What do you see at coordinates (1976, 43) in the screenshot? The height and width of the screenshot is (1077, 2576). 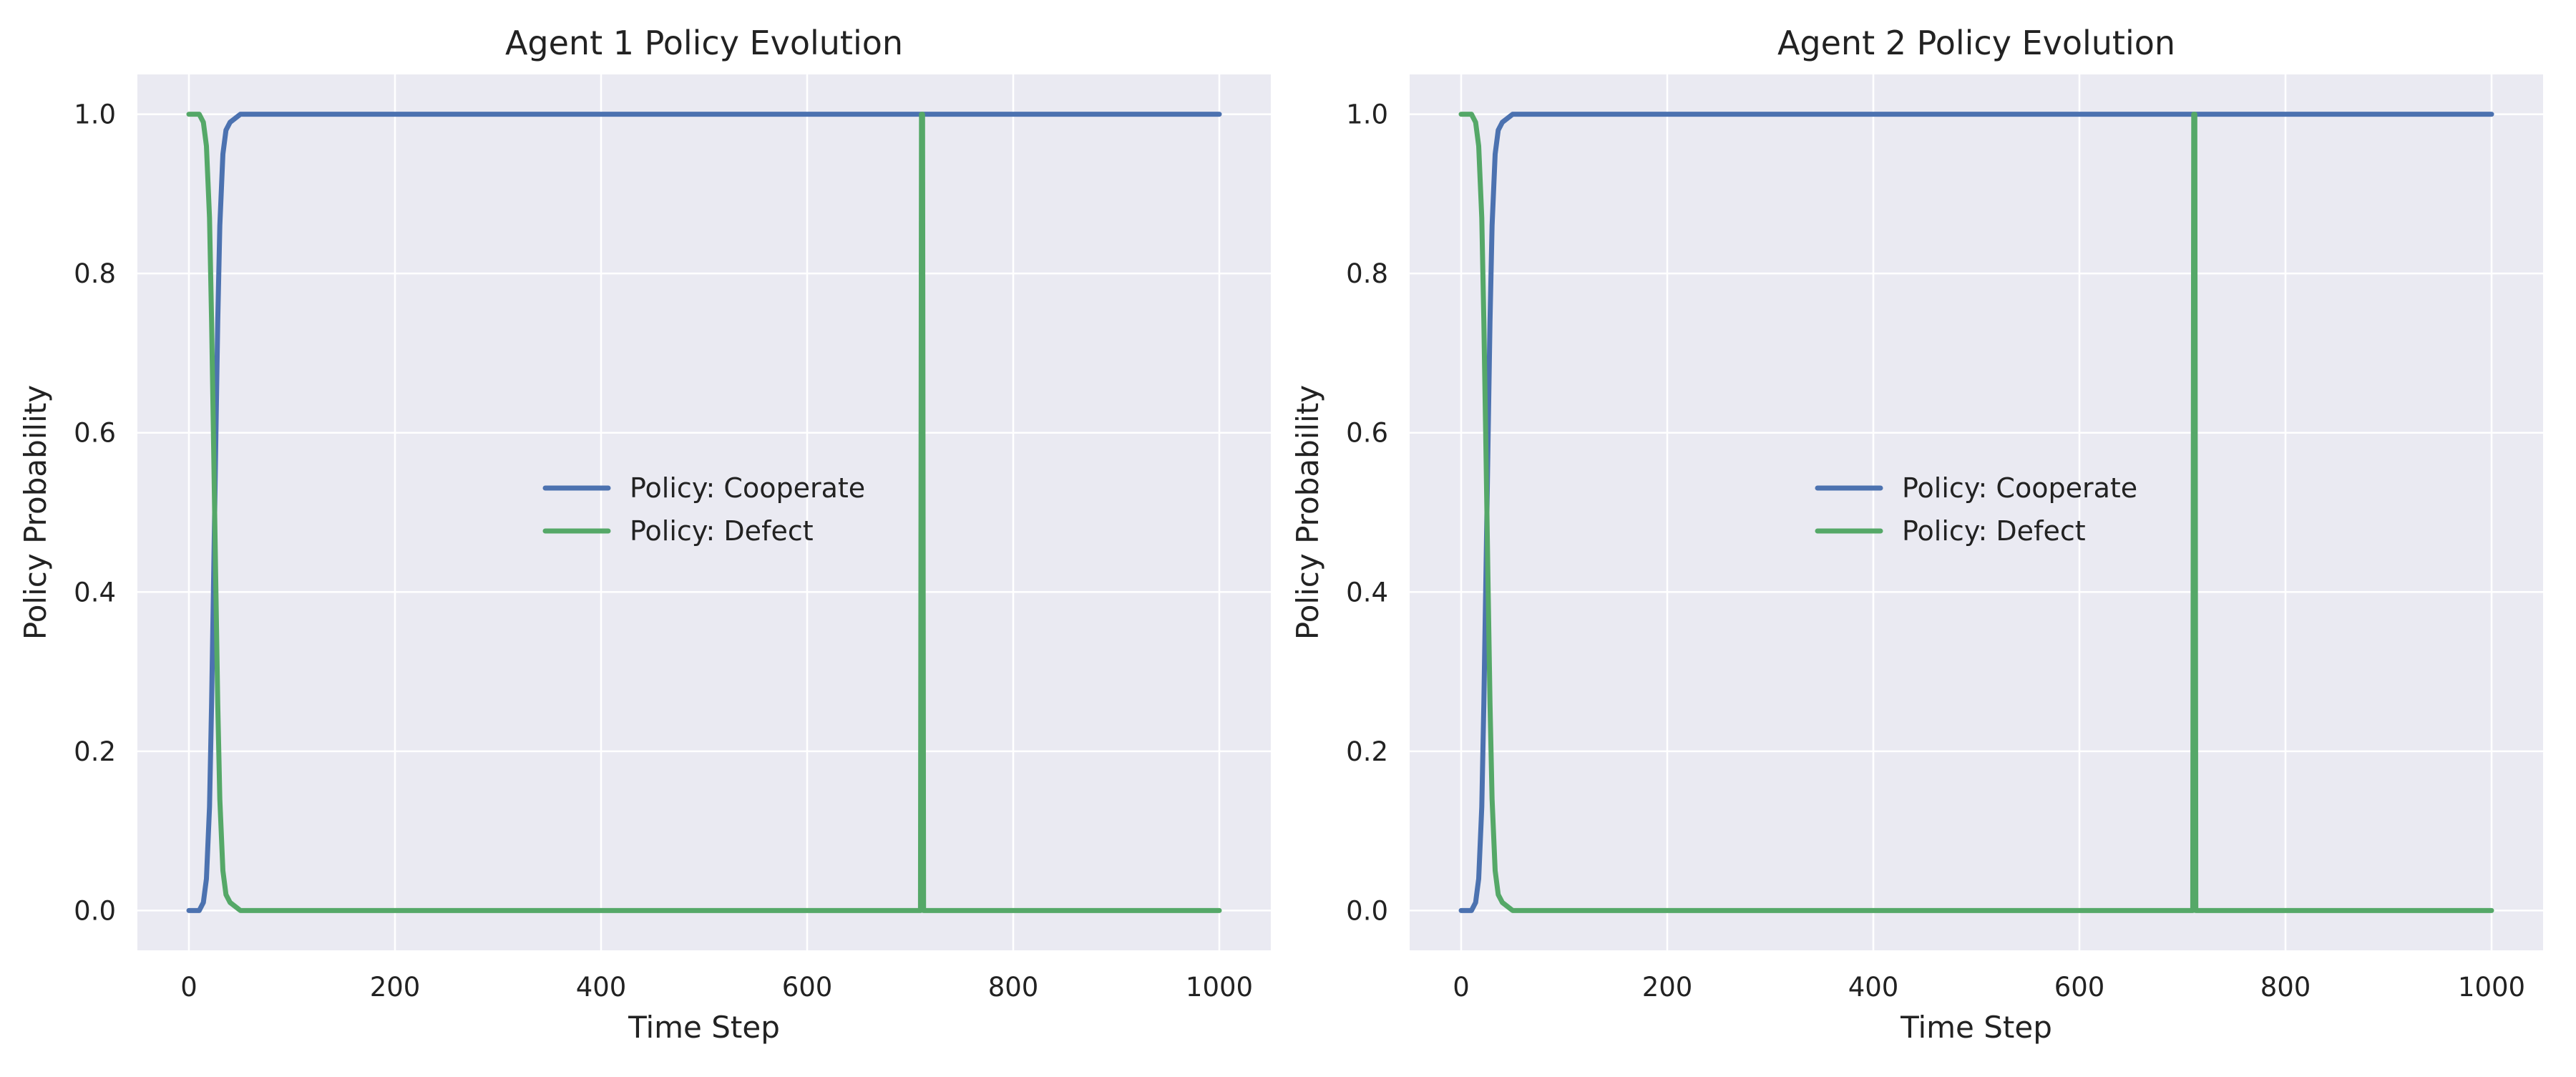 I see `chart-title: Agent 2 Policy Evolution` at bounding box center [1976, 43].